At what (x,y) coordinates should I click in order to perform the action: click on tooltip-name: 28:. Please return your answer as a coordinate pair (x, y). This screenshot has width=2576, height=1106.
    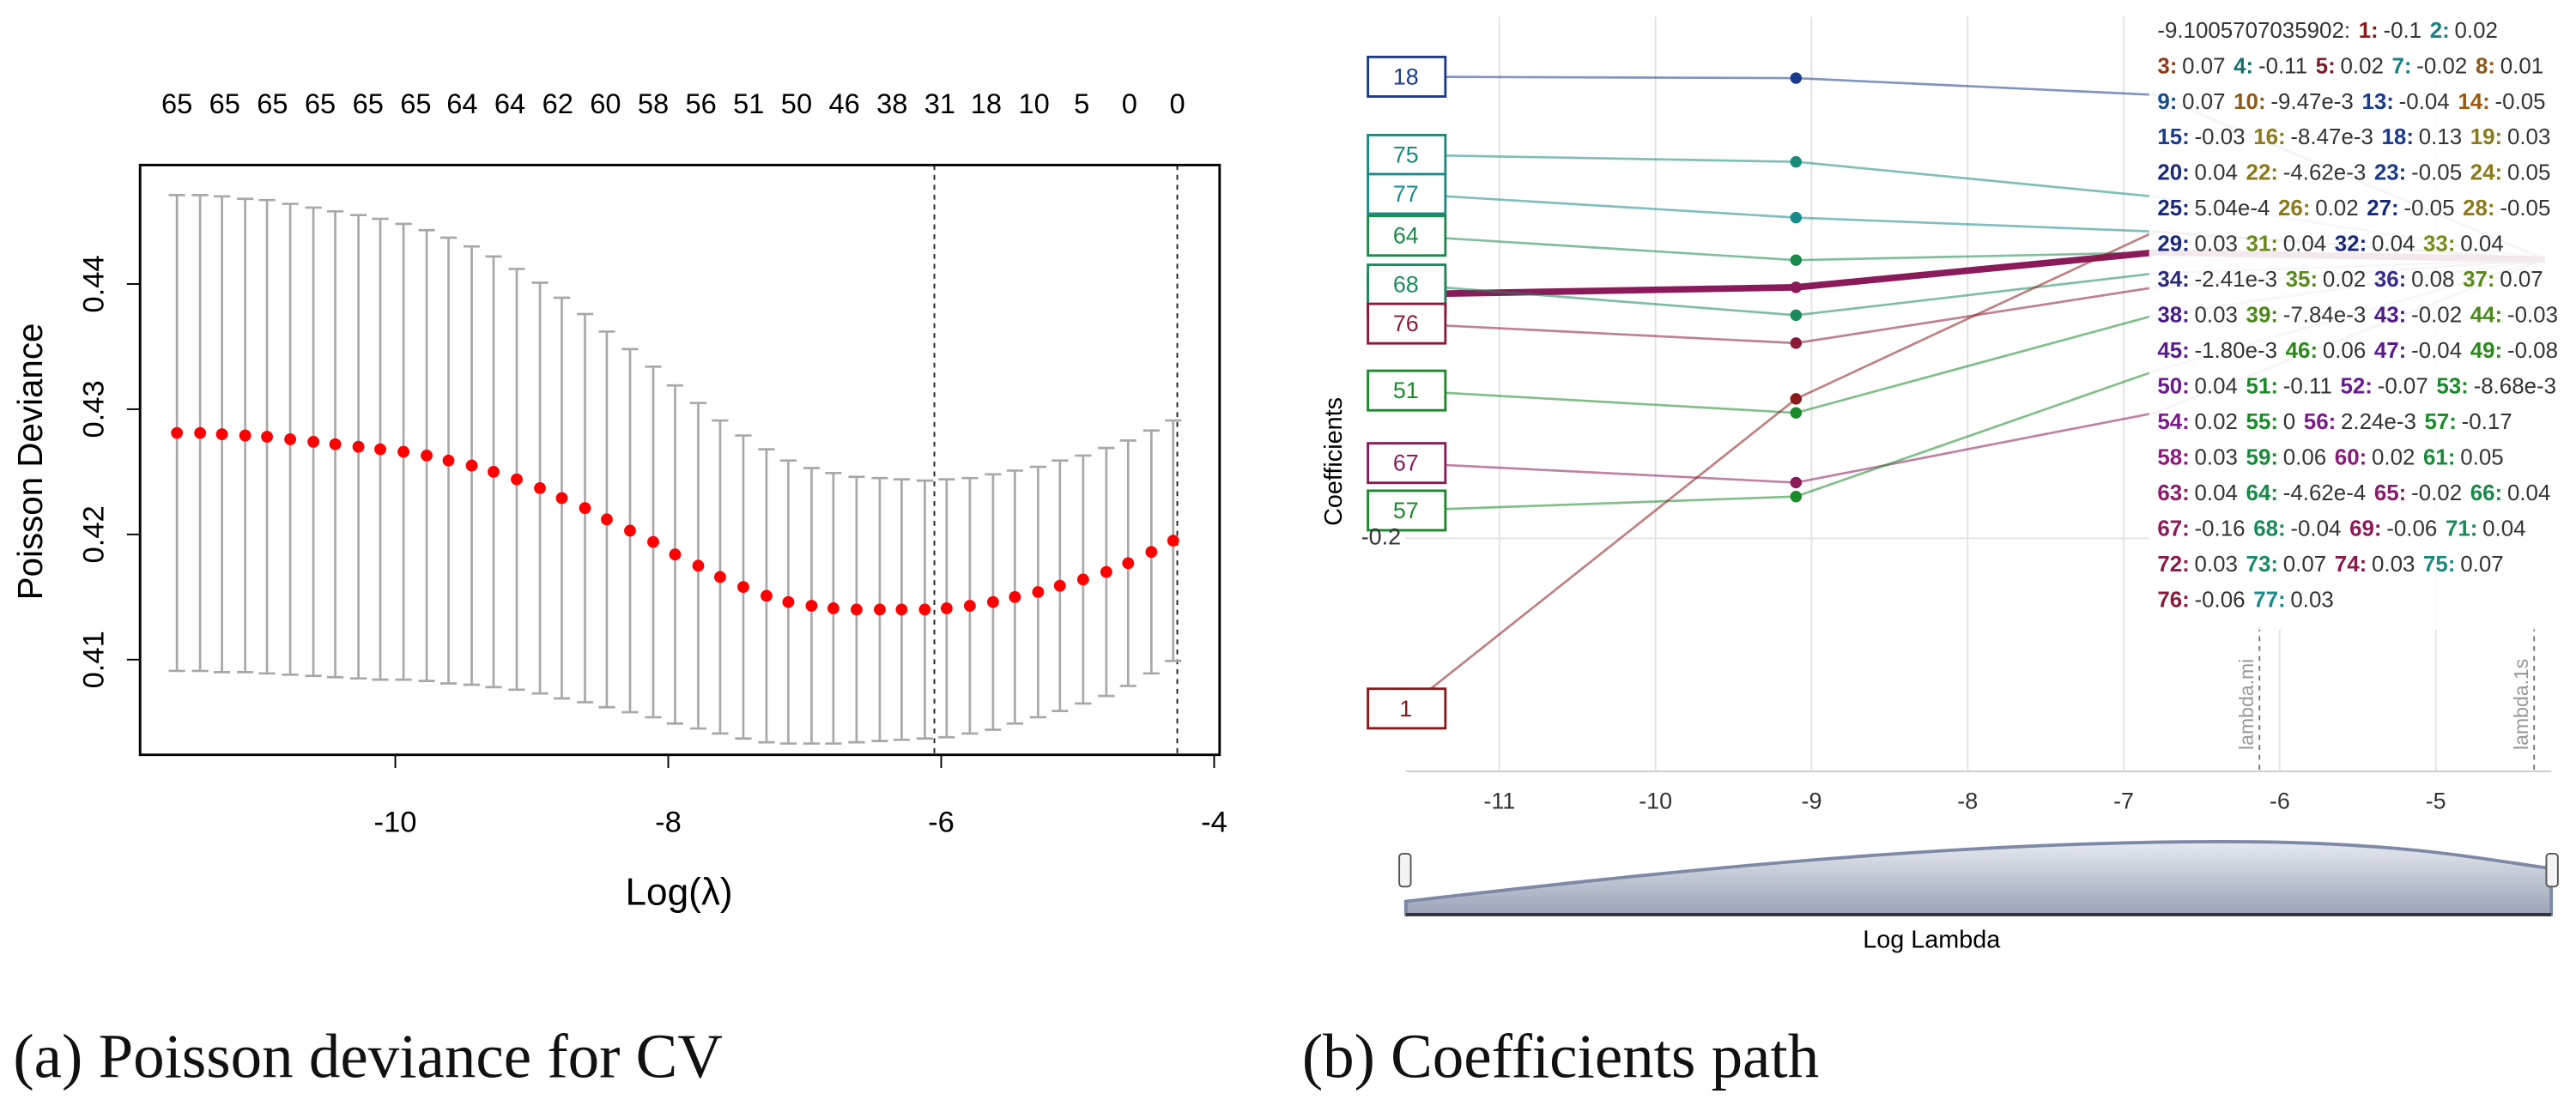
    Looking at the image, I should click on (2478, 208).